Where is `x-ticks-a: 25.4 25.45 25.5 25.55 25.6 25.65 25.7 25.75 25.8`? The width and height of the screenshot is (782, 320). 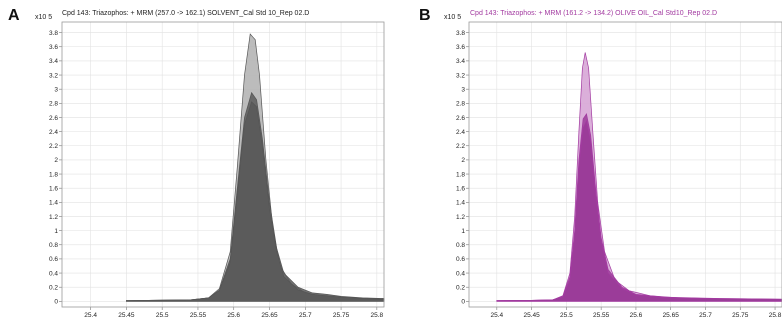
x-ticks-a: 25.4 25.45 25.5 25.55 25.6 25.65 25.7 25.75 25.8 is located at coordinates (234, 313).